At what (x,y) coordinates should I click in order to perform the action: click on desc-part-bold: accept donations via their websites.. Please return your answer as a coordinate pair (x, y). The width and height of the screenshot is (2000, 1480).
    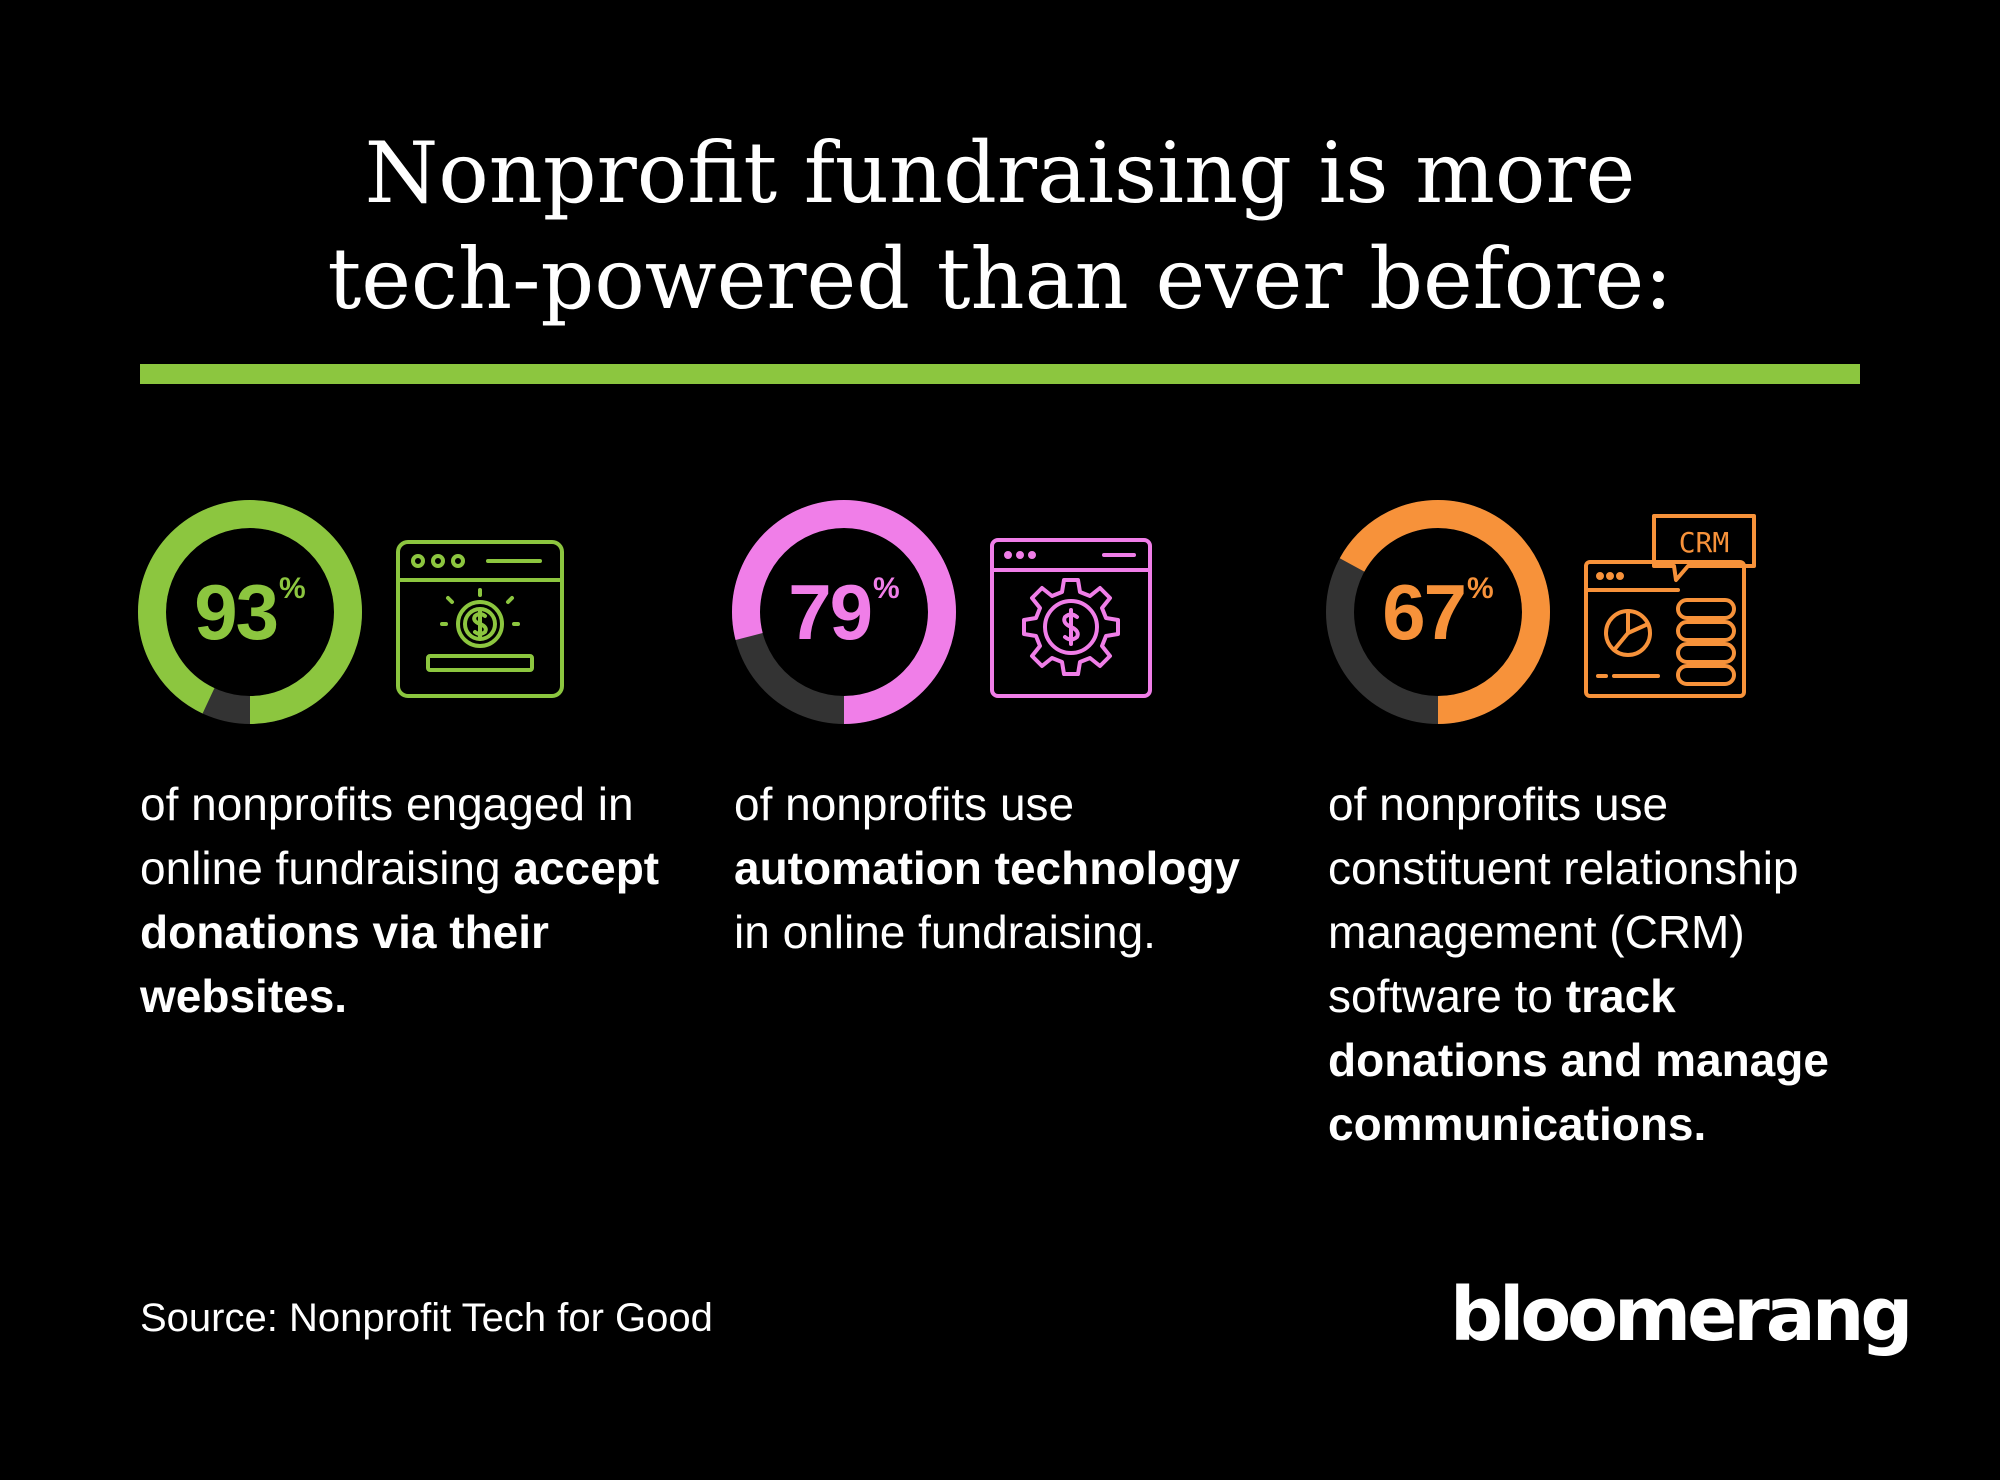
    Looking at the image, I should click on (400, 932).